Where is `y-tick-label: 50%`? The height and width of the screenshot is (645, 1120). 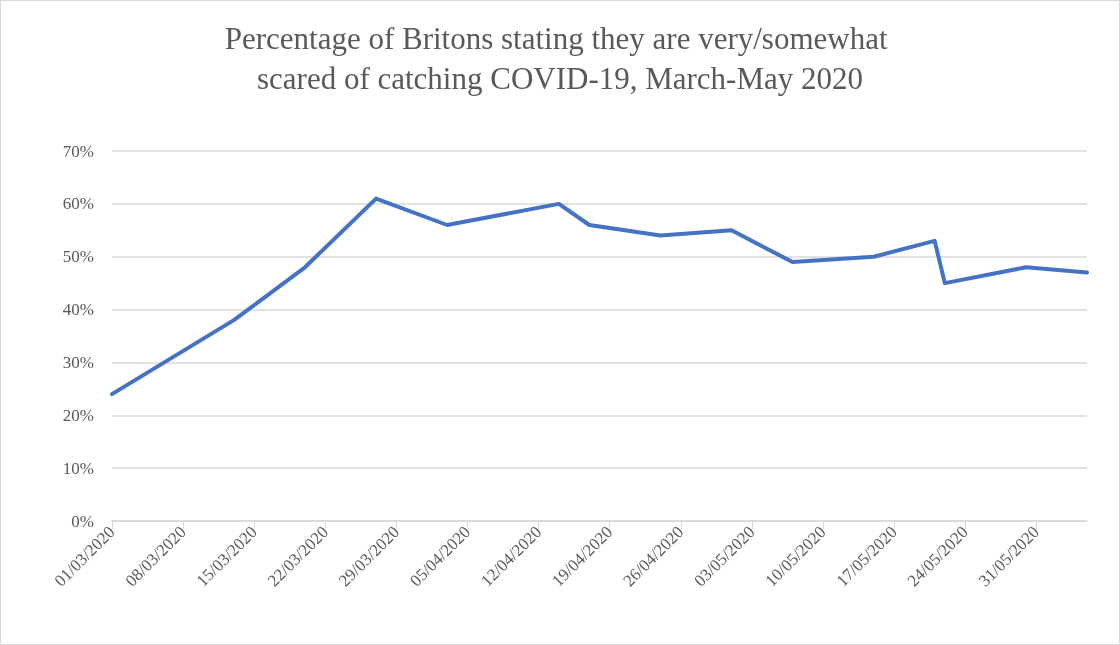
y-tick-label: 50% is located at coordinates (78, 257).